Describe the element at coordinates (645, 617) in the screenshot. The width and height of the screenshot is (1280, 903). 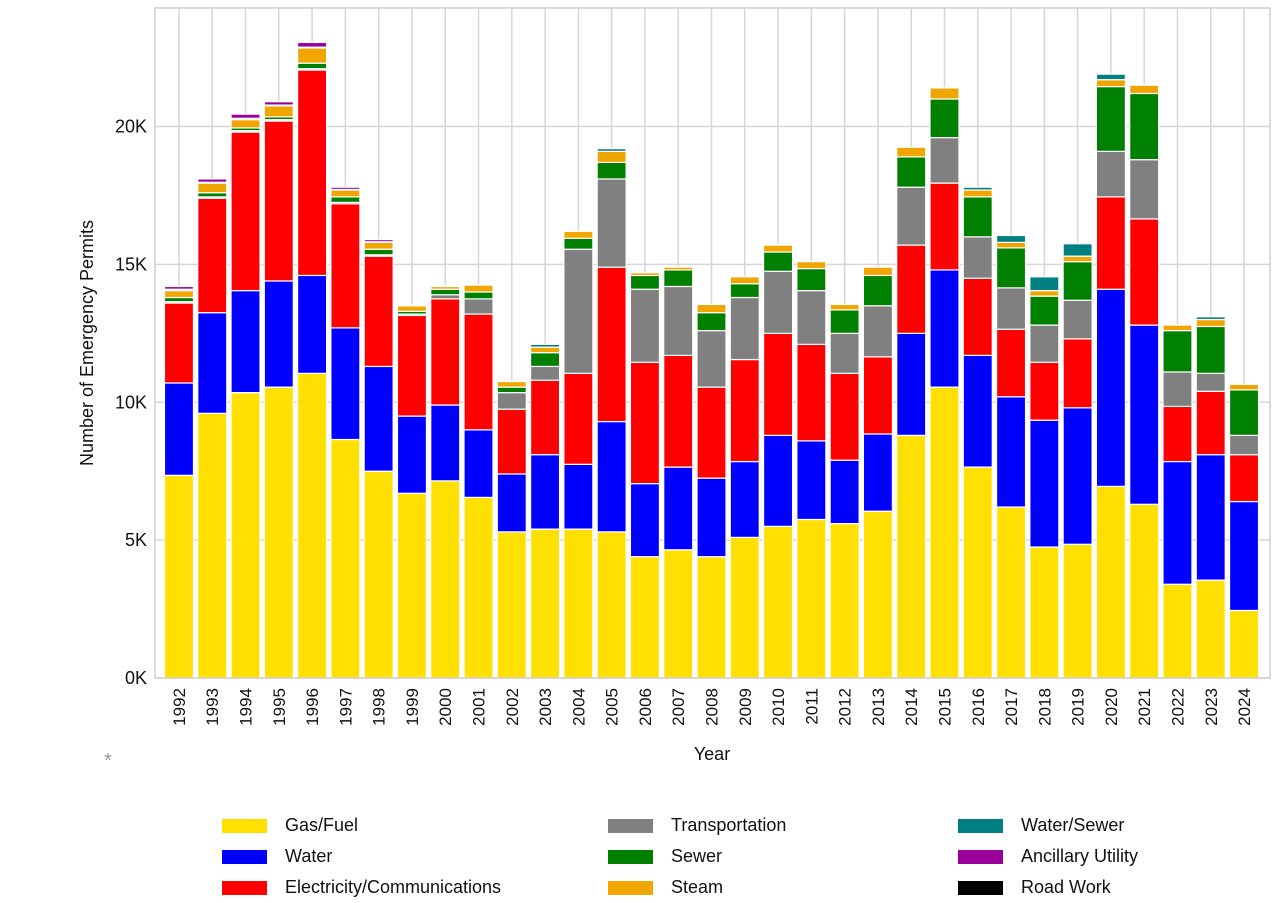
I see `bar-segment-gas-fuel-2006` at that location.